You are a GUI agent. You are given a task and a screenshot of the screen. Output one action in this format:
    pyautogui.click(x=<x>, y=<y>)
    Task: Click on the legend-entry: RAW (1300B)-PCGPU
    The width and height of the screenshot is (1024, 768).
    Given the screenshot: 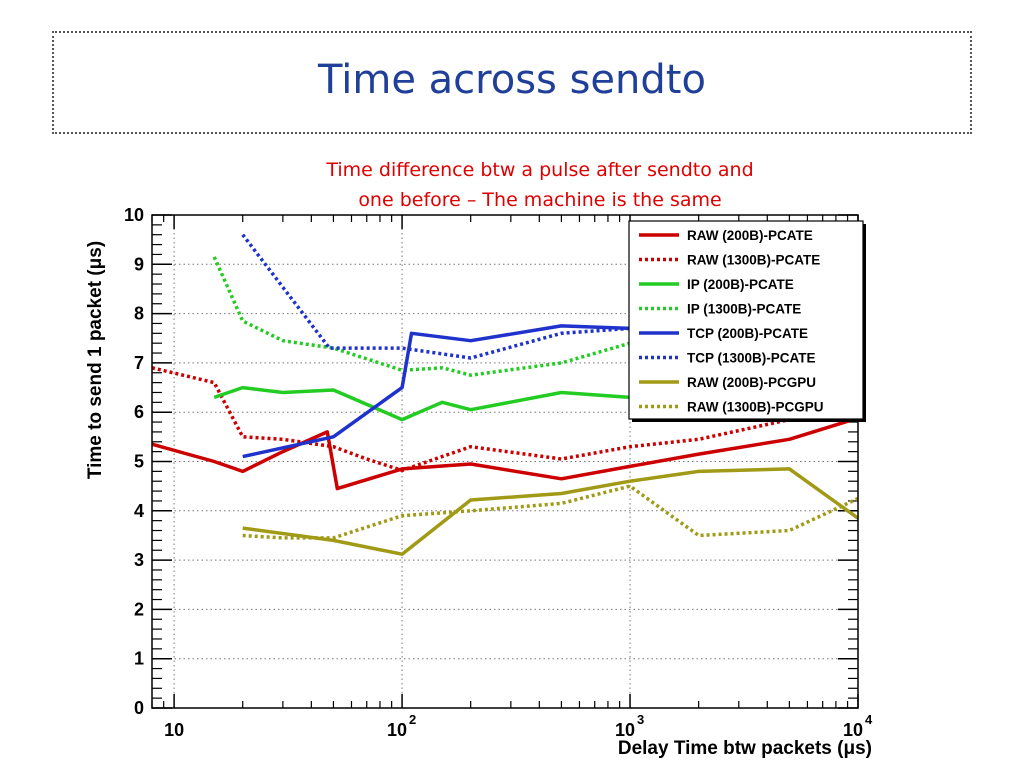 What is the action you would take?
    pyautogui.click(x=755, y=407)
    